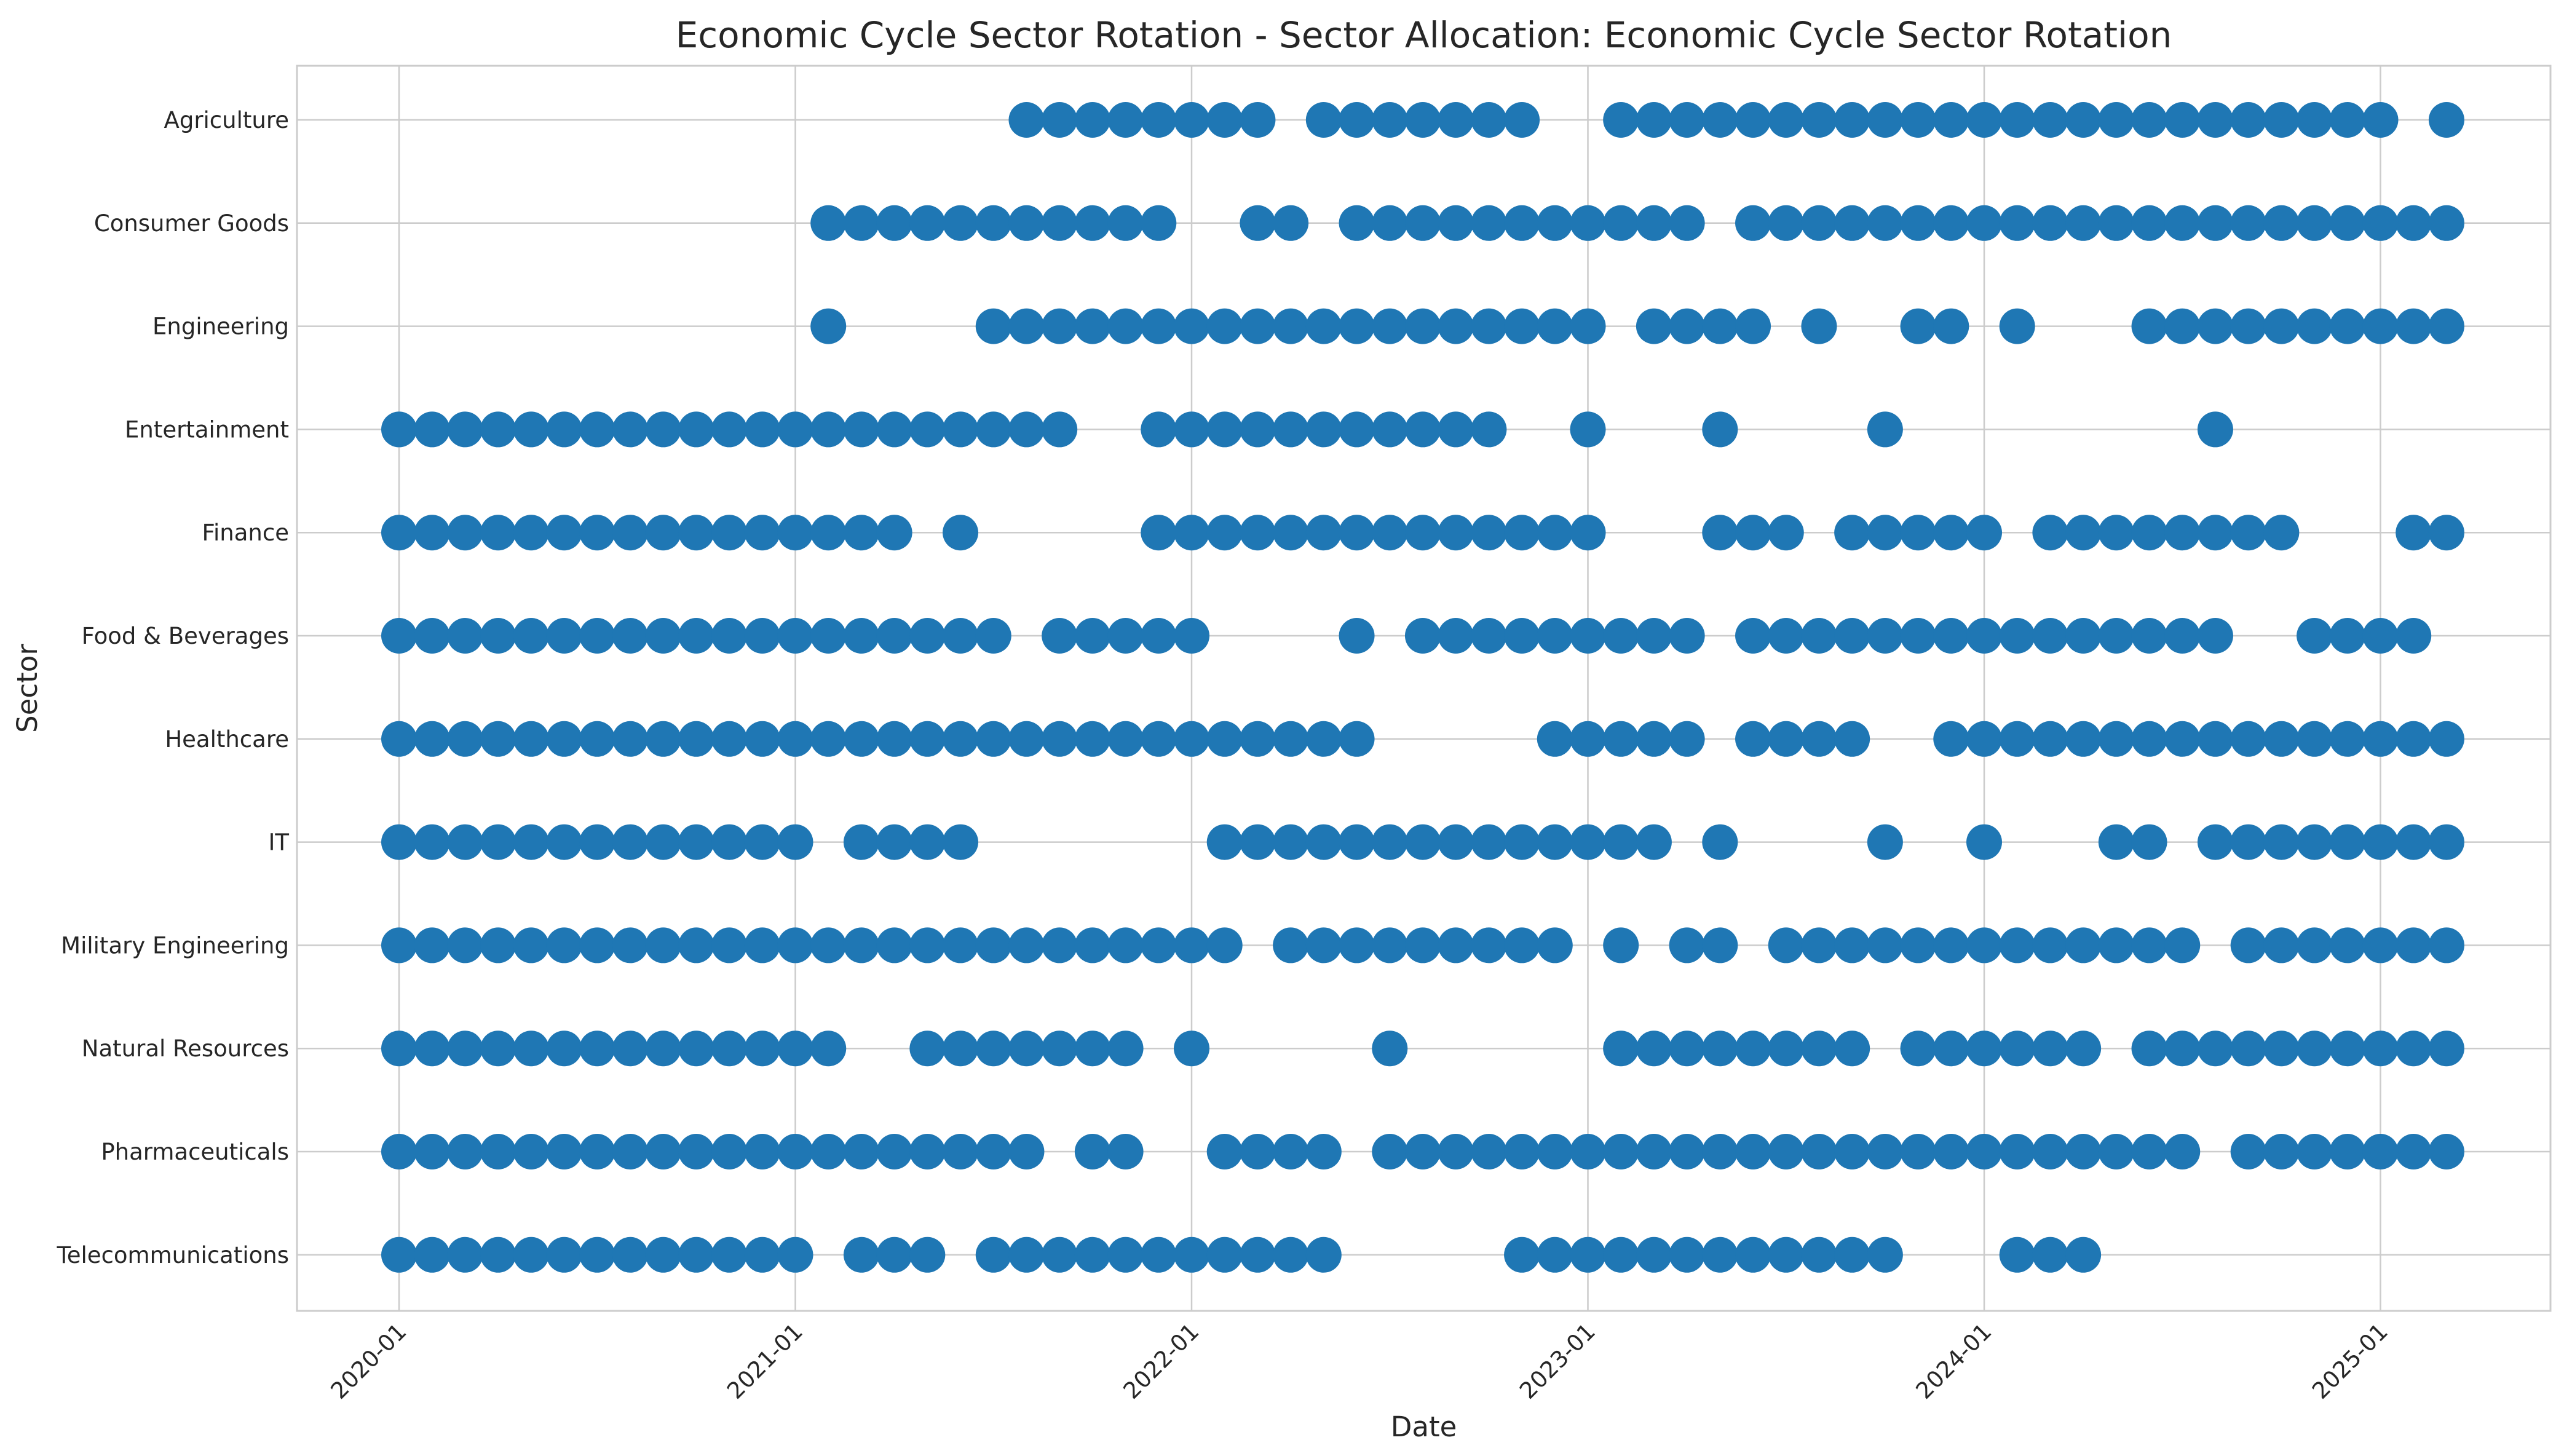  I want to click on x-tick-label: 2025-01, so click(2350, 1361).